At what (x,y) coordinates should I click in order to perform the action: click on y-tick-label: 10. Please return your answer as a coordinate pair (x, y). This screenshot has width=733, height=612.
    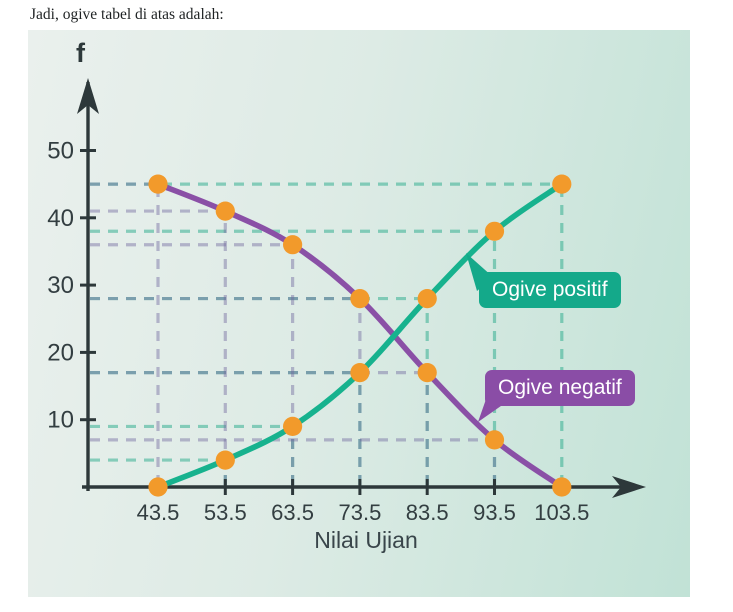
    Looking at the image, I should click on (60, 420).